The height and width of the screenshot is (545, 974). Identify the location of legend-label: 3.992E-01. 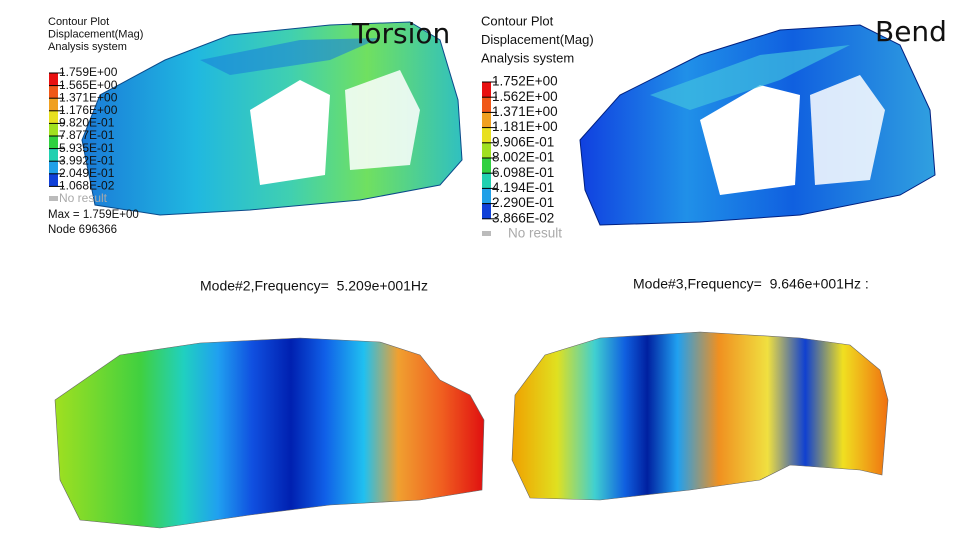
(87, 160).